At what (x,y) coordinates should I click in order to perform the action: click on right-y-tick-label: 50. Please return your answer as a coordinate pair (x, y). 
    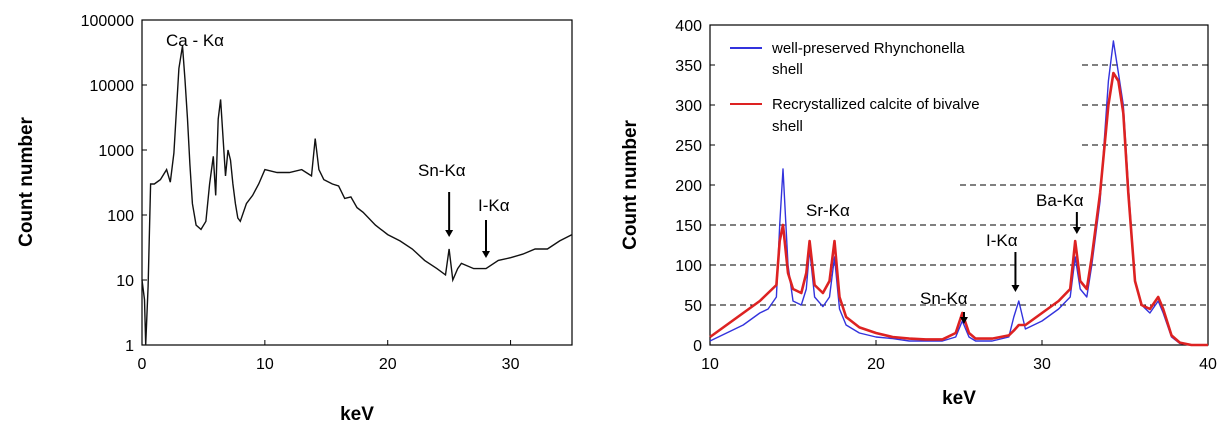
    Looking at the image, I should click on (693, 306).